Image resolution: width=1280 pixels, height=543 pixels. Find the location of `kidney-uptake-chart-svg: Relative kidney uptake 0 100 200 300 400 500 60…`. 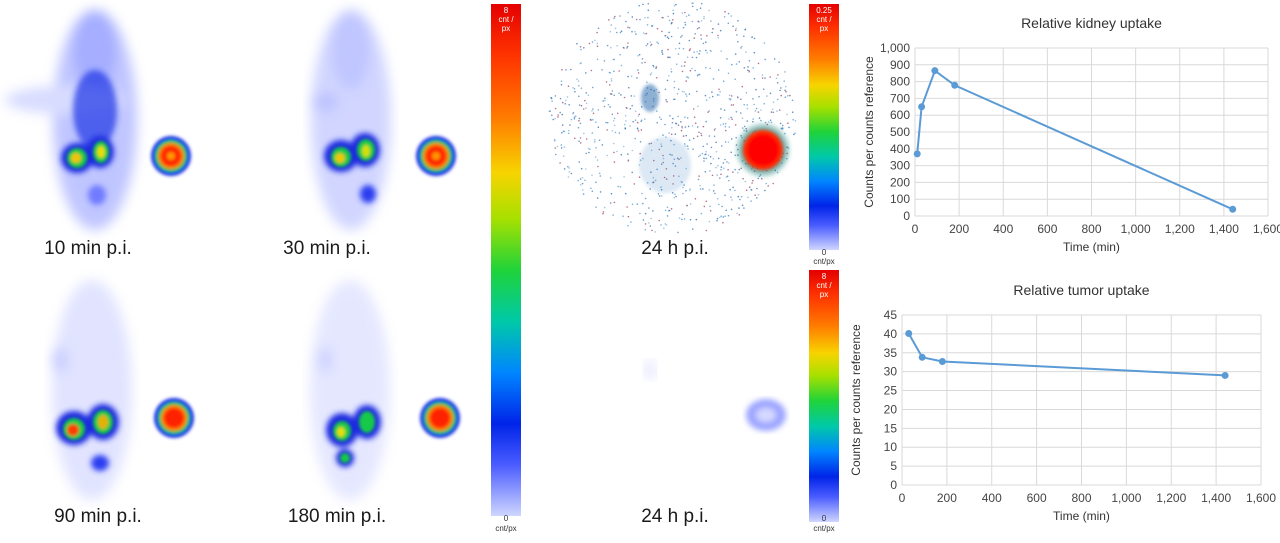

kidney-uptake-chart-svg: Relative kidney uptake 0 100 200 300 400 500 60… is located at coordinates (1071, 134).